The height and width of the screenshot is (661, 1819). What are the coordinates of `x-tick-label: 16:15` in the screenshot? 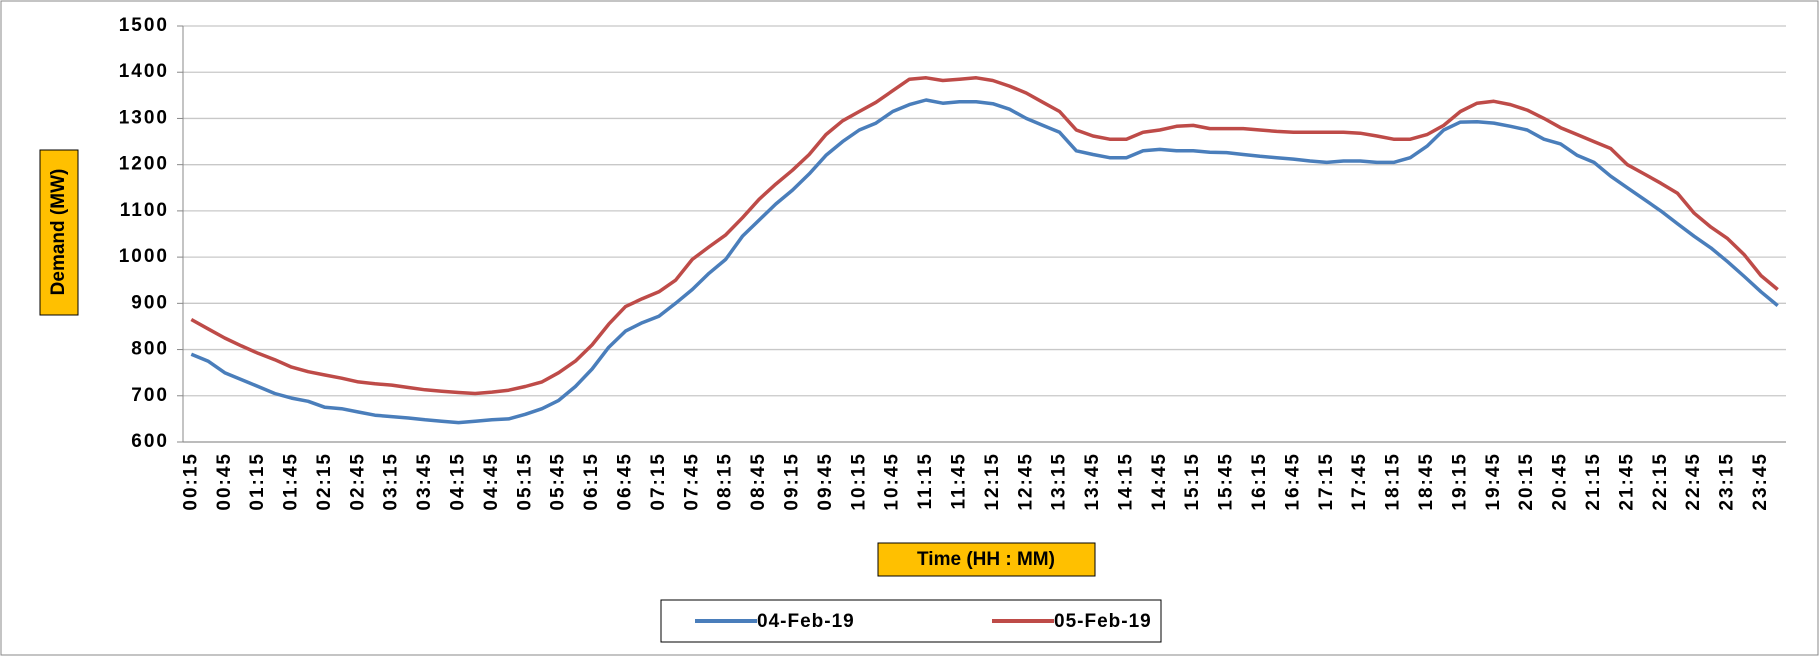 It's located at (1259, 481).